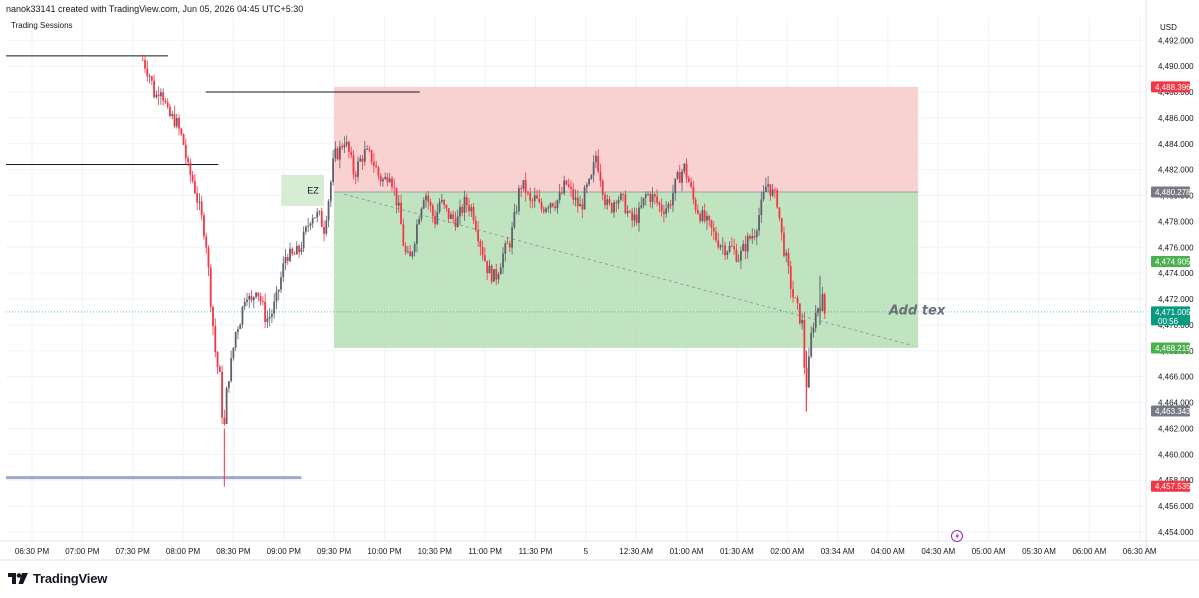  What do you see at coordinates (917, 311) in the screenshot?
I see `annotations: Add tex` at bounding box center [917, 311].